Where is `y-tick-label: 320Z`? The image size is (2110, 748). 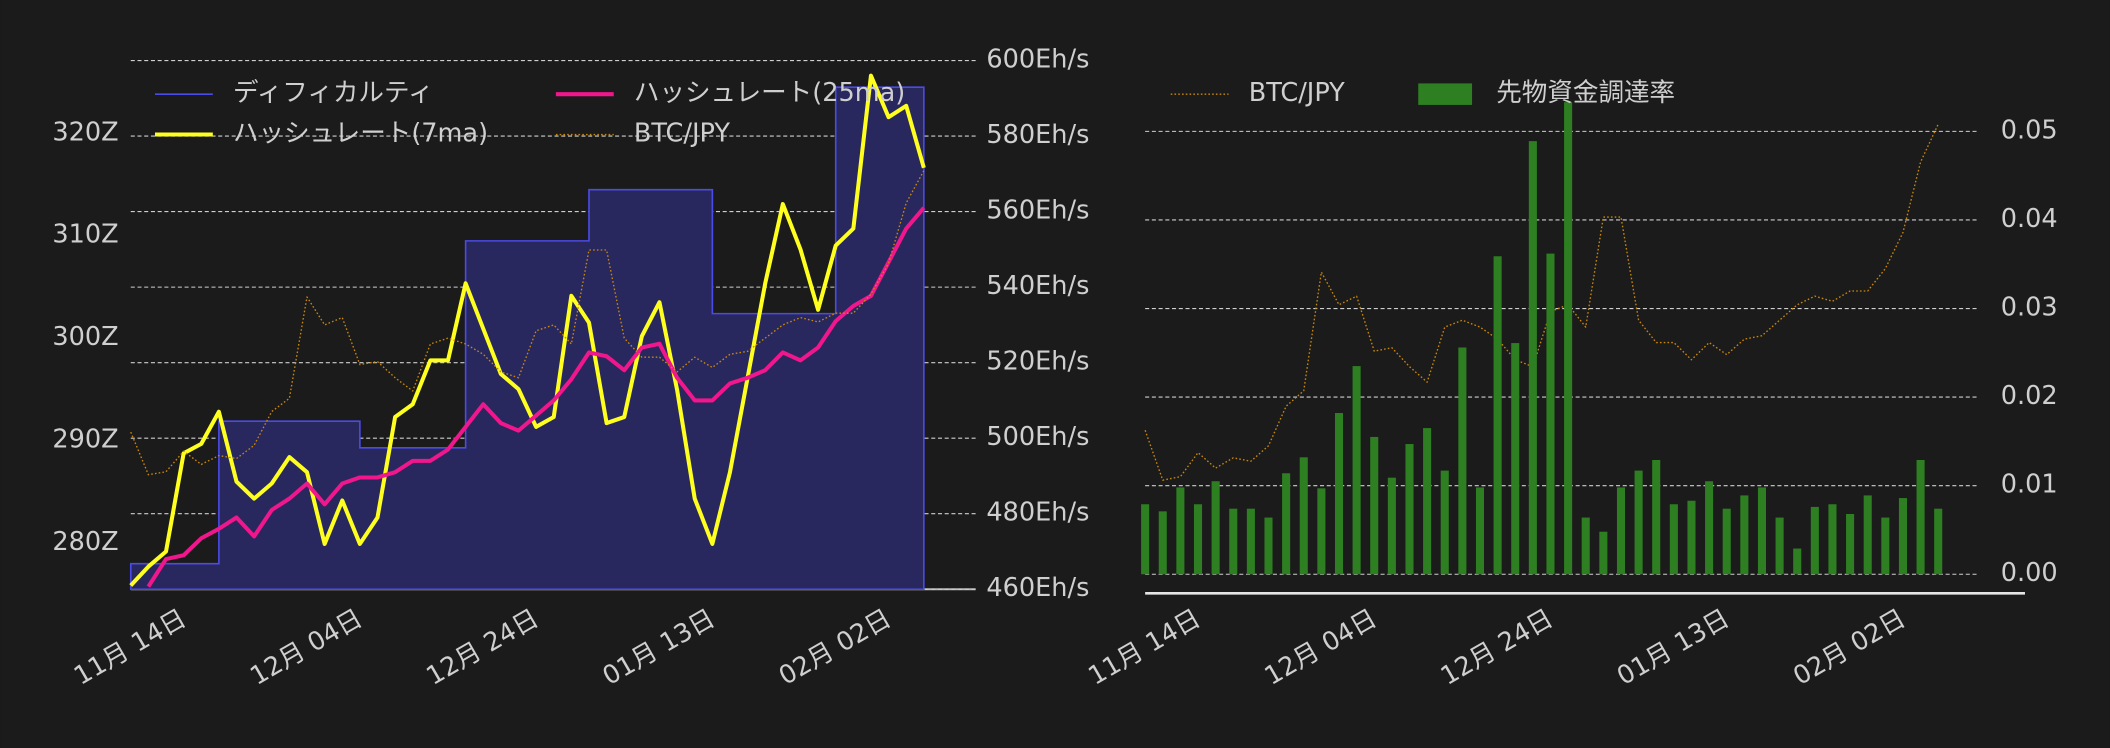
y-tick-label: 320Z is located at coordinates (85, 132).